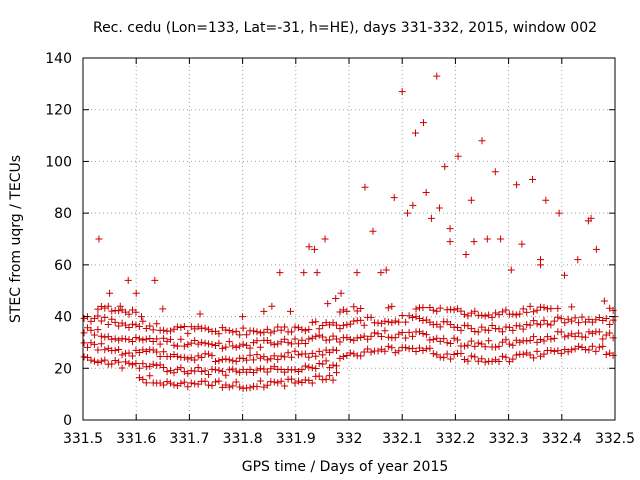 The width and height of the screenshot is (640, 480). I want to click on x-tick-label: 332.3, so click(509, 439).